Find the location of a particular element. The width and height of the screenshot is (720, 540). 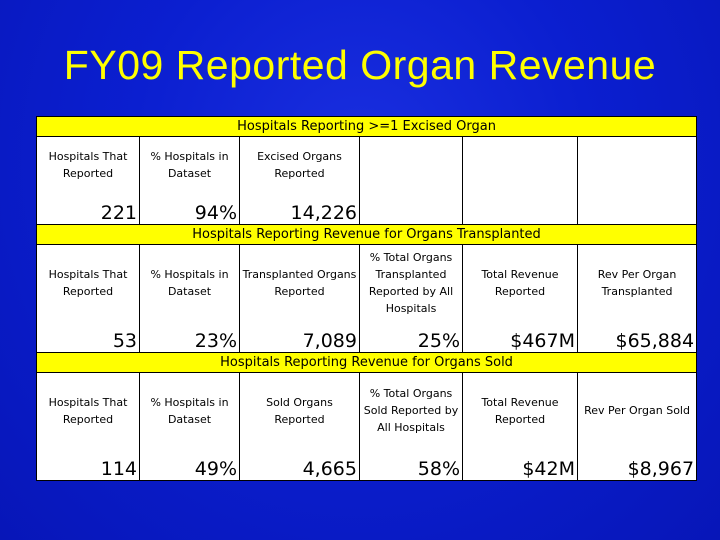

value-cell: $65,884 is located at coordinates (637, 336).